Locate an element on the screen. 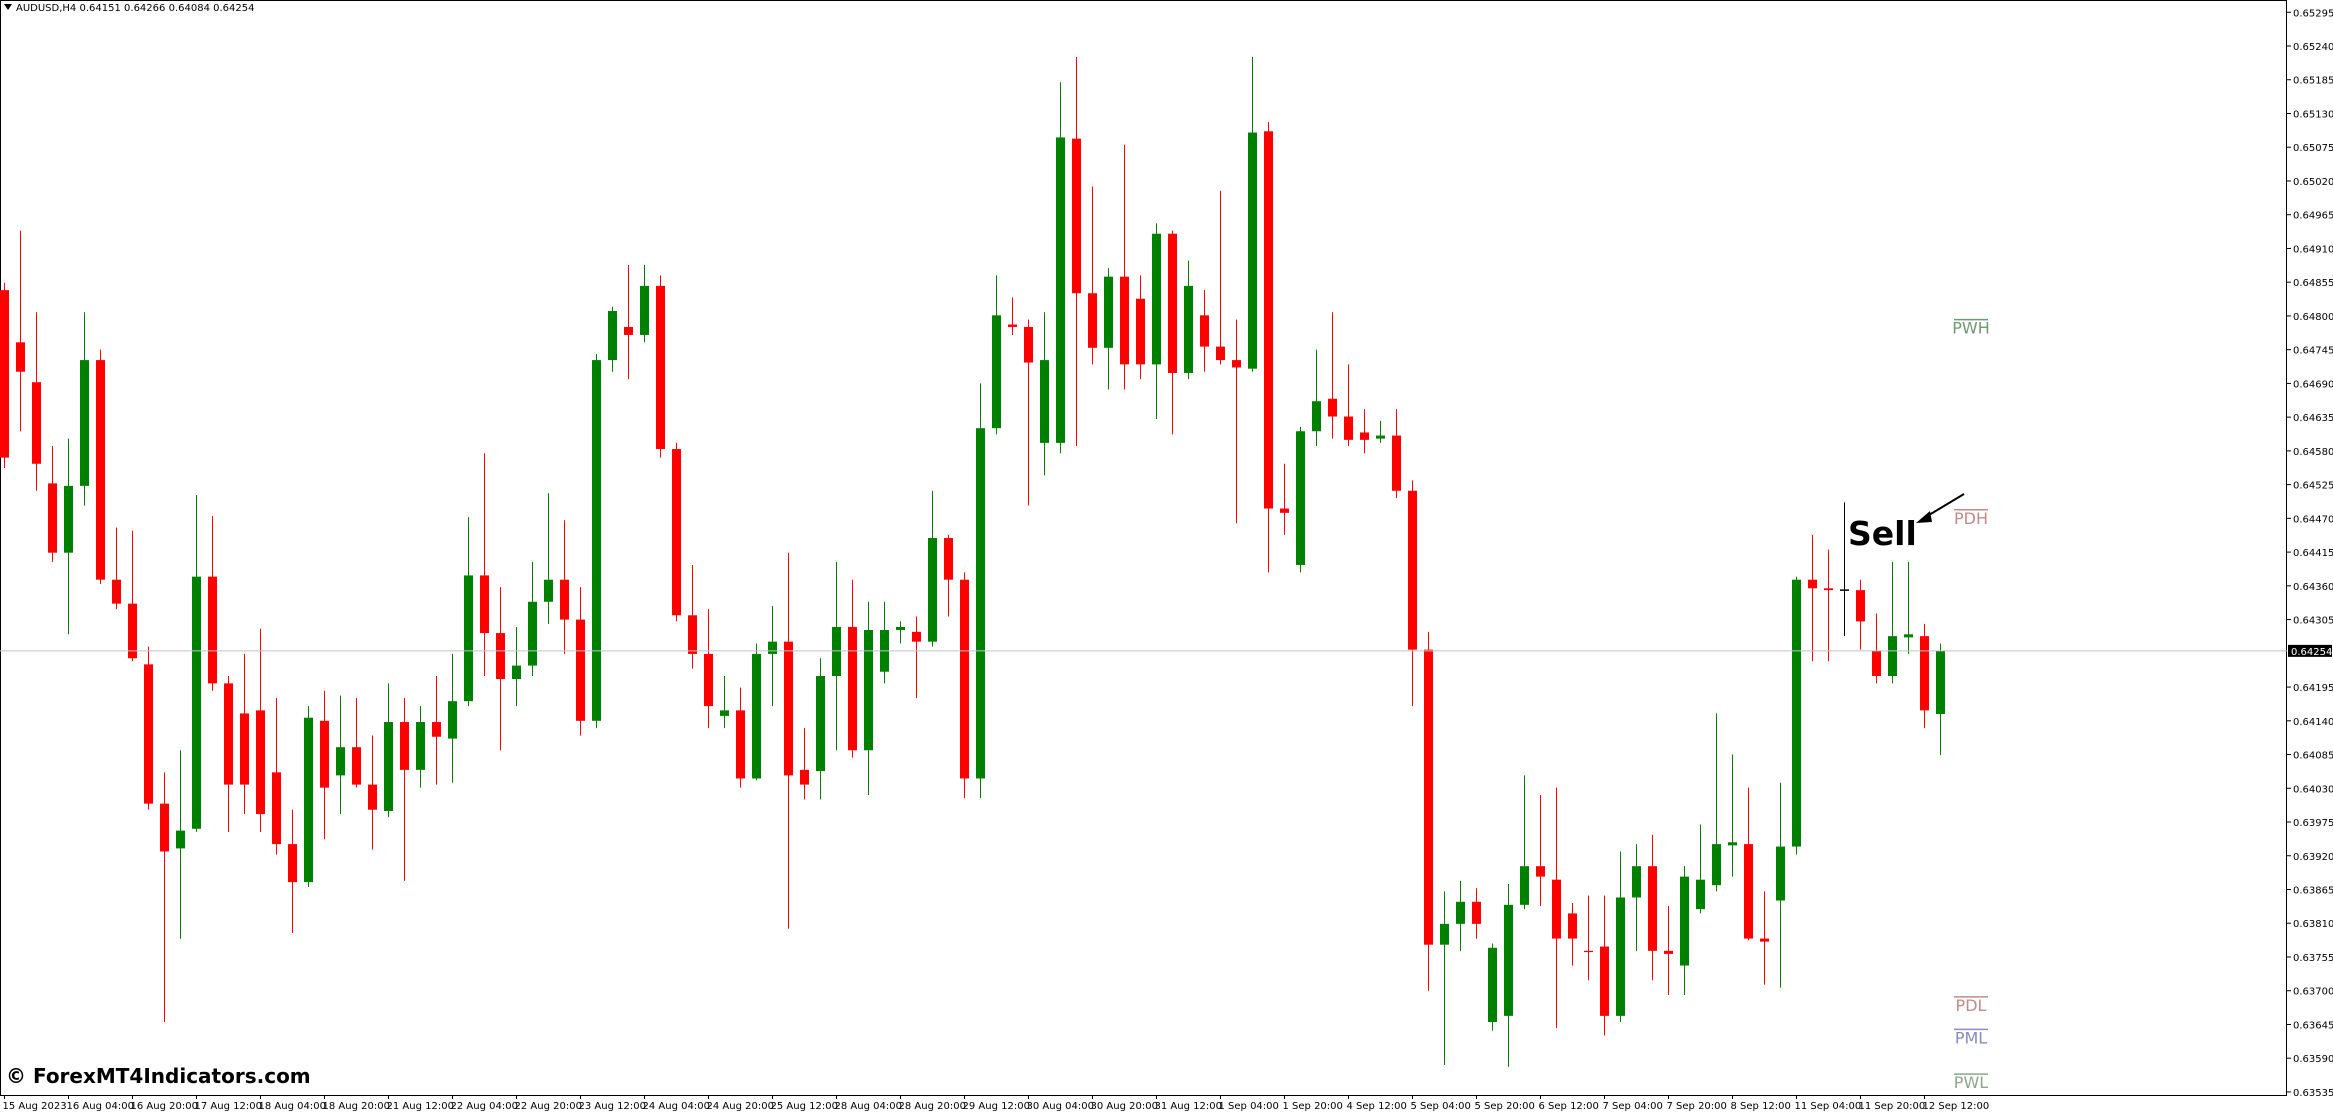 This screenshot has height=1113, width=2333. x-tick-label: 16 Aug 04:00 is located at coordinates (100, 1106).